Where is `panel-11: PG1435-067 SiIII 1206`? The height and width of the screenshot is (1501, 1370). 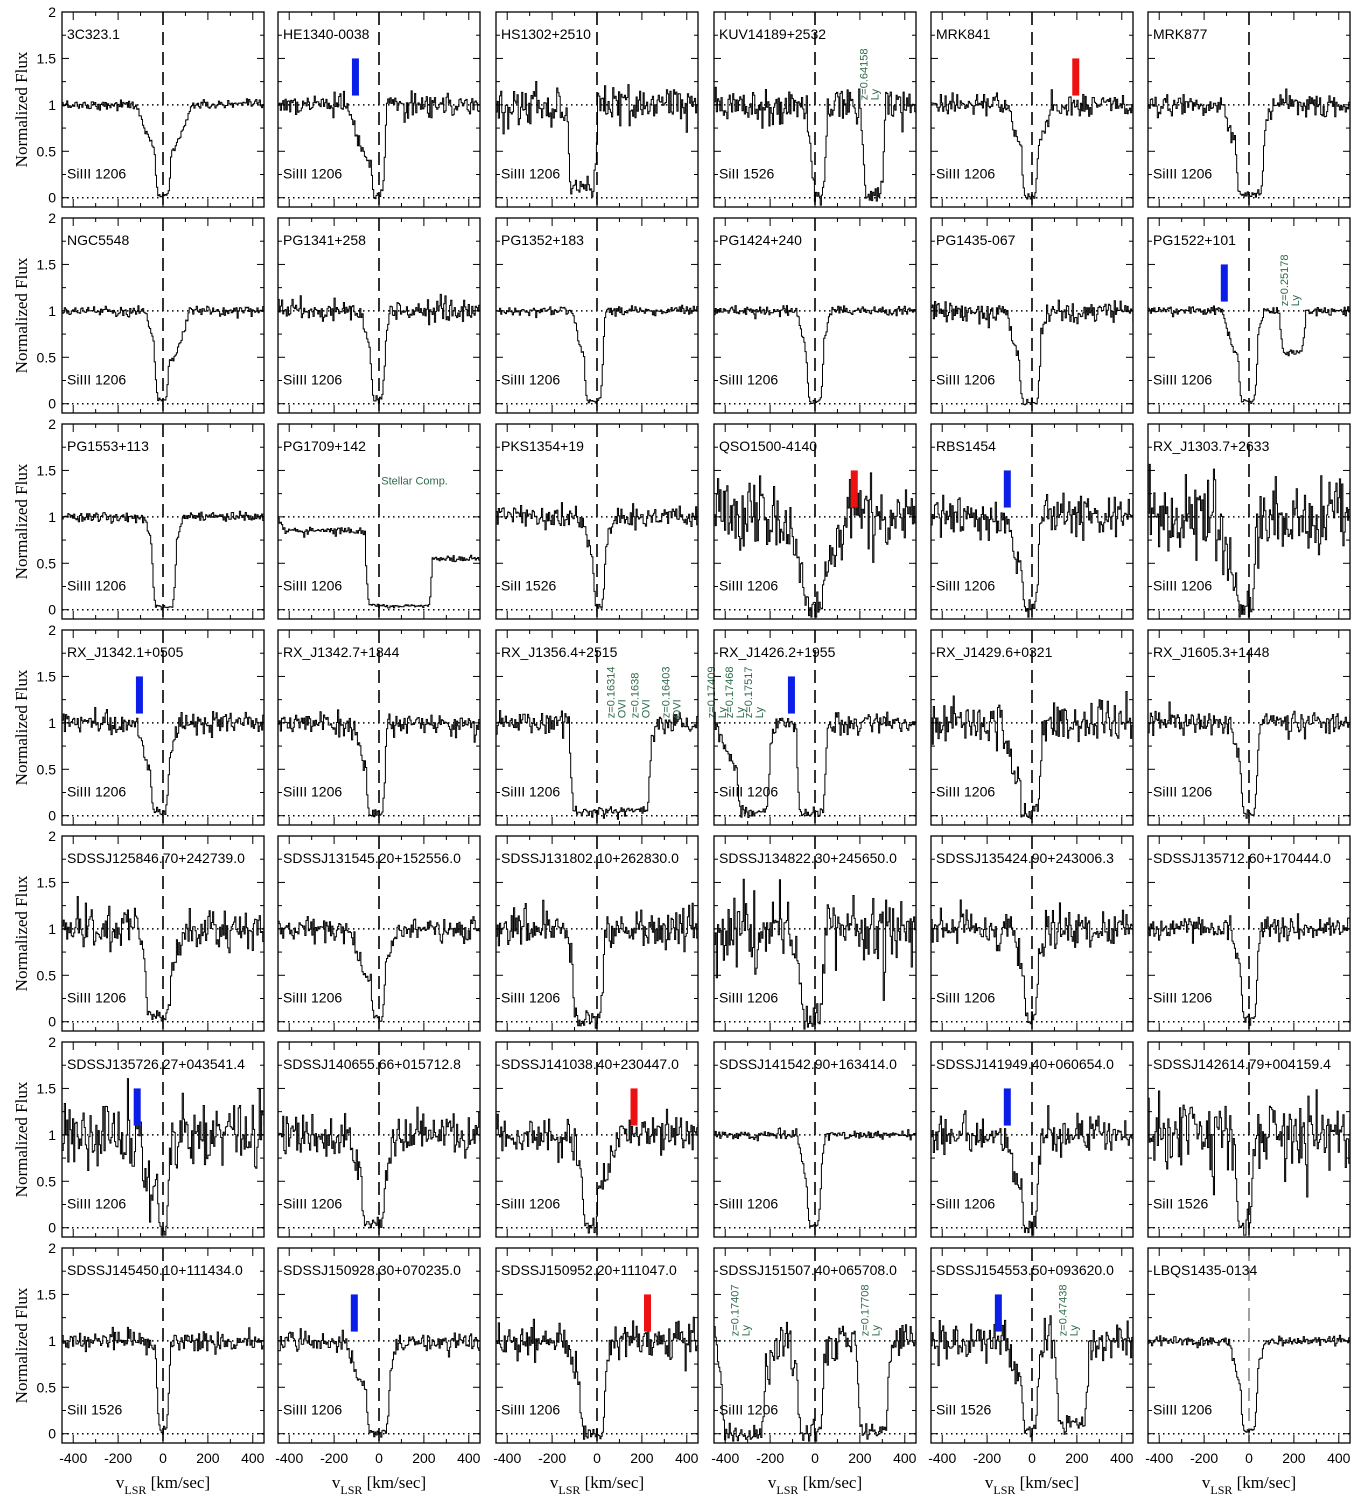 panel-11: PG1435-067 SiIII 1206 is located at coordinates (1032, 315).